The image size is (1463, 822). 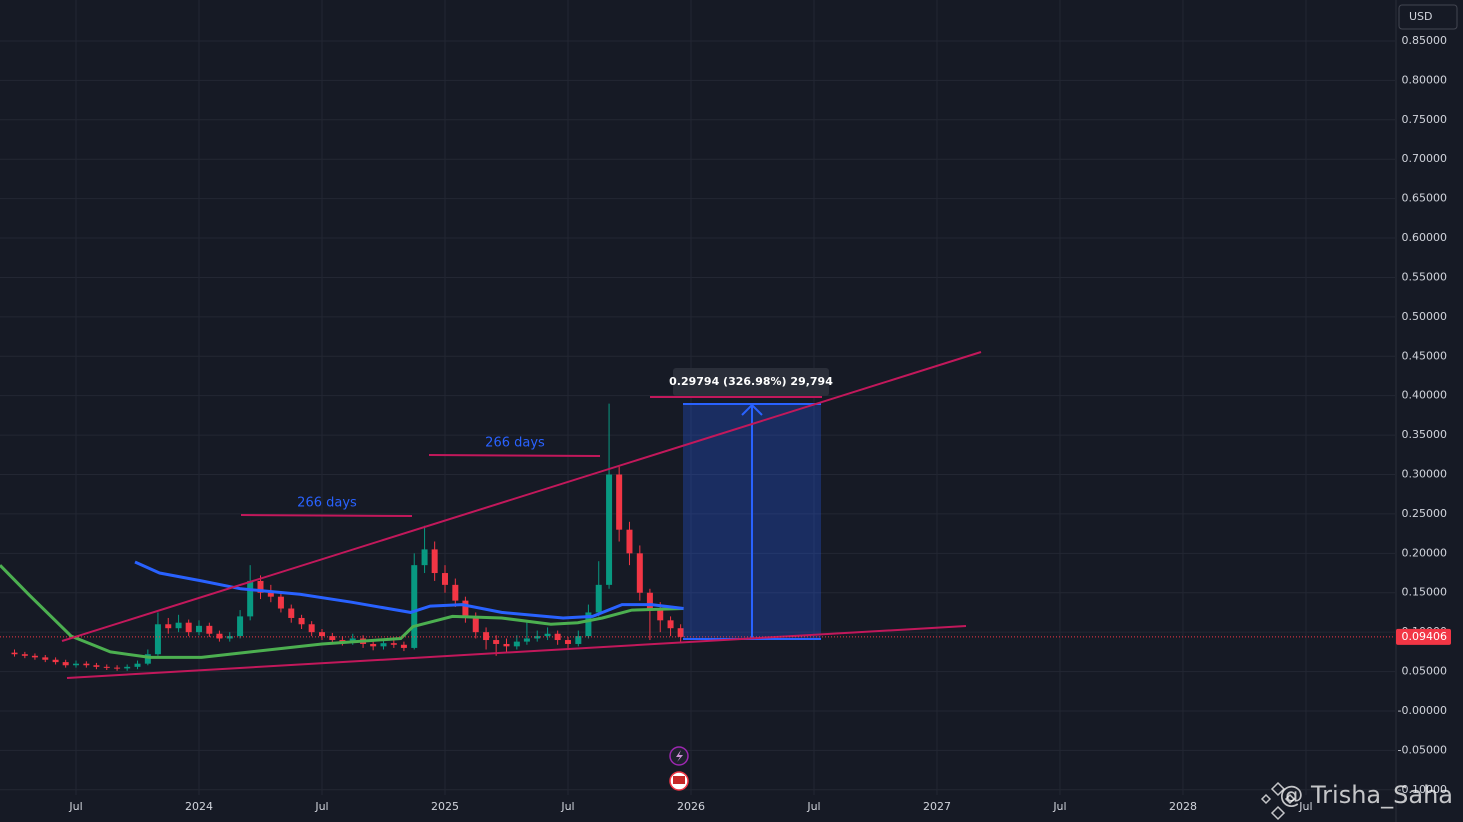 I want to click on y-tick-label: 0.35000, so click(x=1425, y=434).